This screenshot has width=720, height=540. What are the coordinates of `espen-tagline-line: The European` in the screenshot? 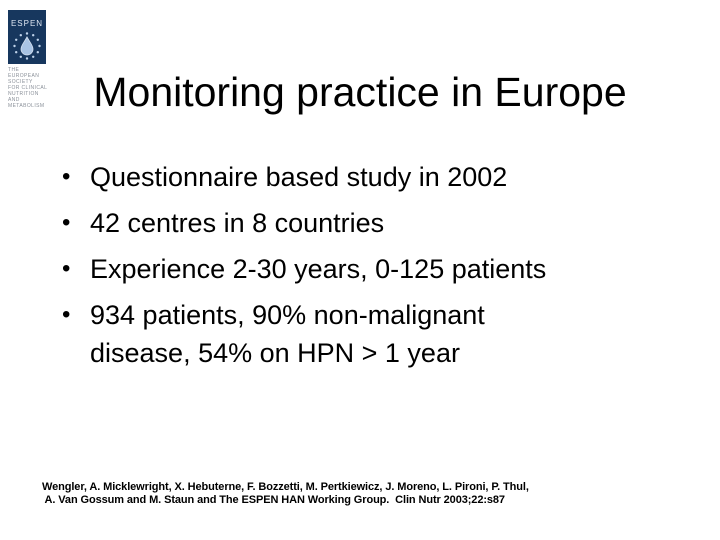 It's located at (24, 73).